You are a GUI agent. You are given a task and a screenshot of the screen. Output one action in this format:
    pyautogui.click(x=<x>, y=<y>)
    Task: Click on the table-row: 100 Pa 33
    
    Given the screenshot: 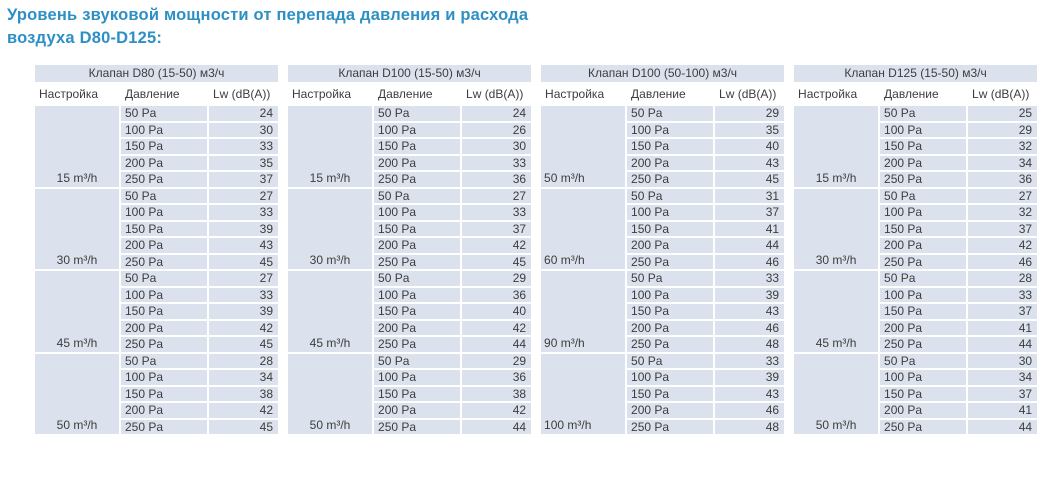 What is the action you would take?
    pyautogui.click(x=157, y=294)
    